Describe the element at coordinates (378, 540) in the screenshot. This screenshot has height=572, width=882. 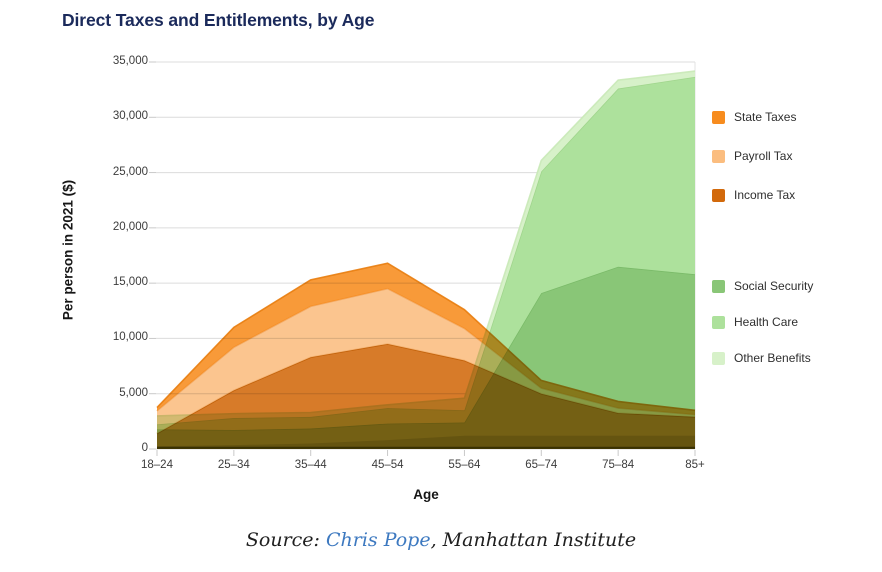
I see `source-link-chris-pope: Chris Pope` at that location.